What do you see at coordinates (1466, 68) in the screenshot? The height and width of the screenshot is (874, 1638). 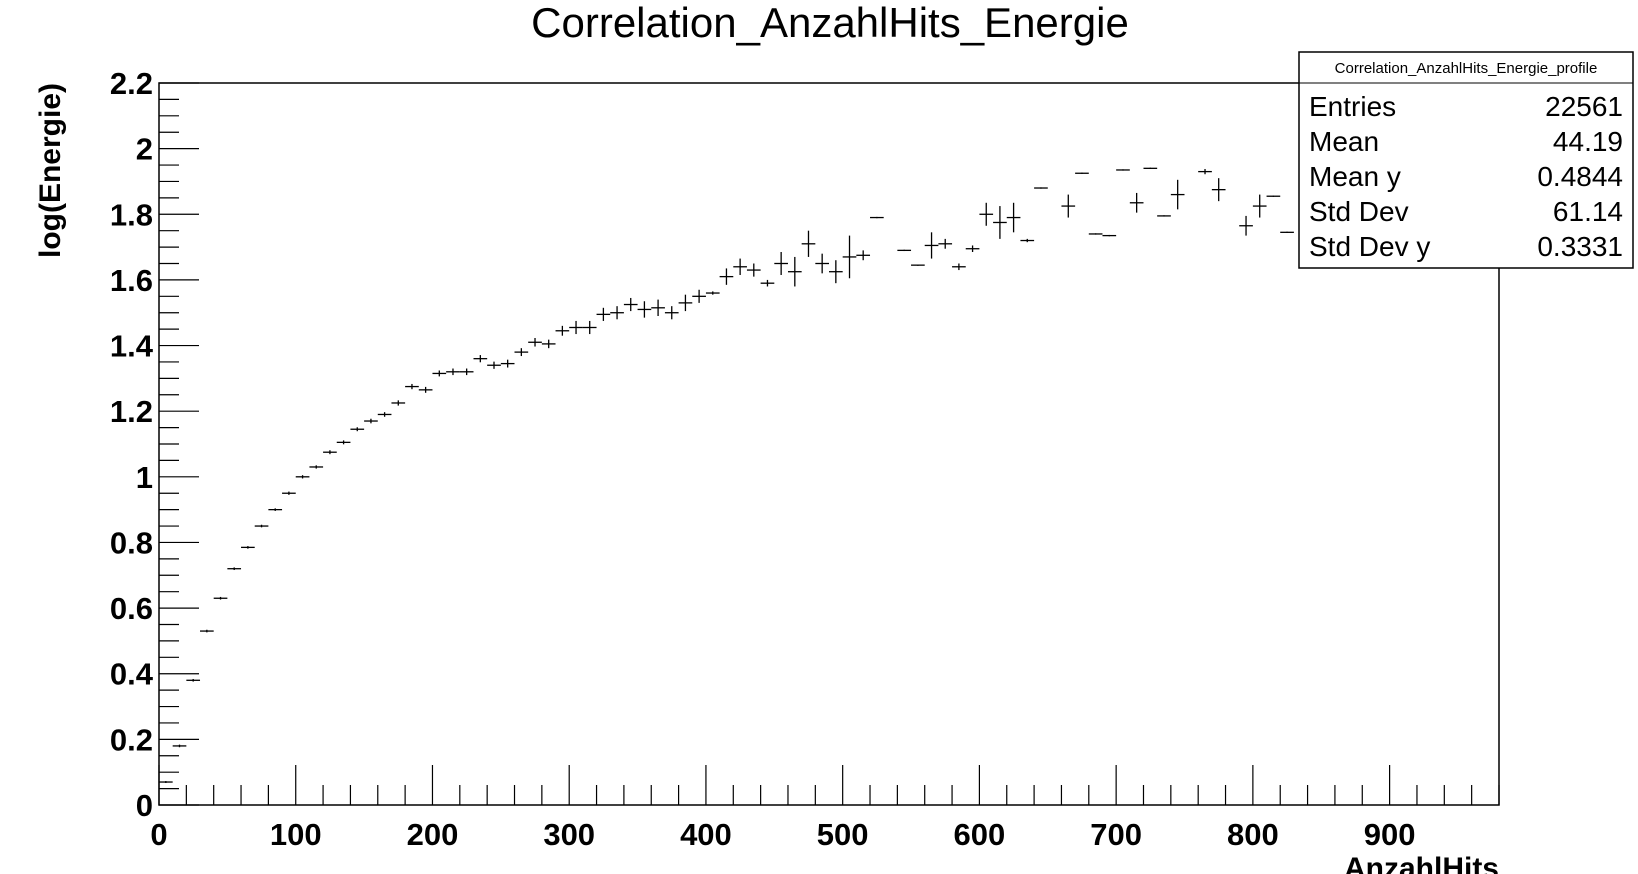 I see `stats-box-title: Correlation_AnzahlHits_Energie_profile` at bounding box center [1466, 68].